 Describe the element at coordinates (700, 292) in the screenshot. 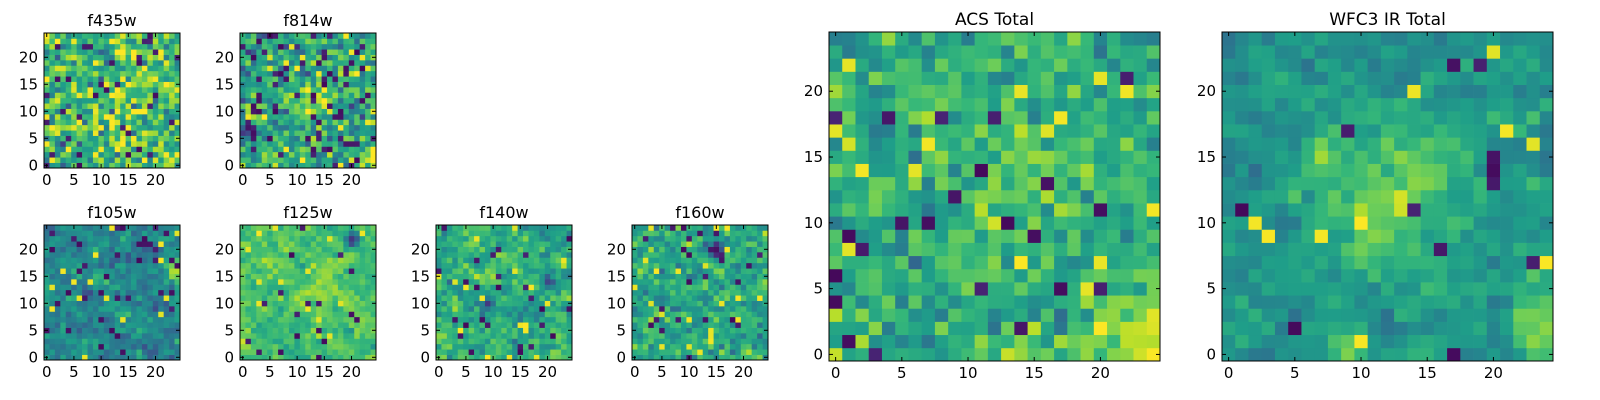

I see `axes-frame-f160w` at that location.